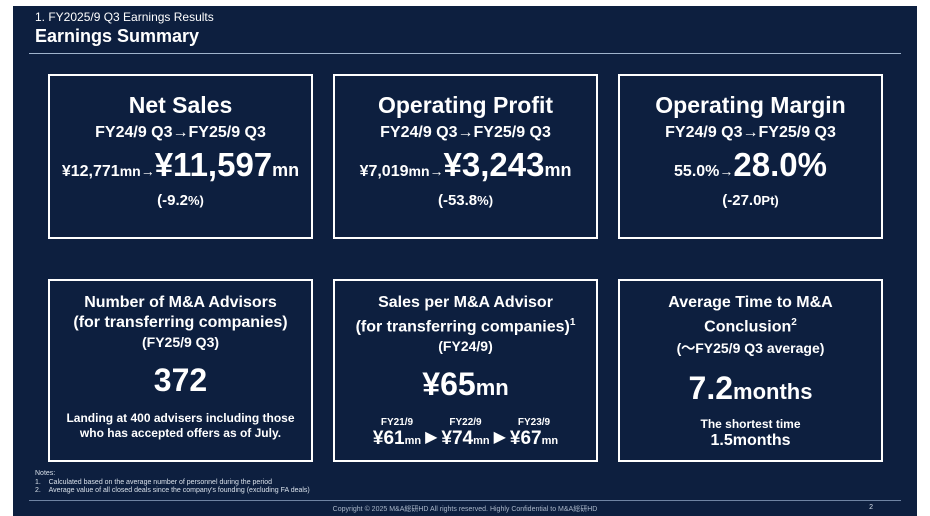 The width and height of the screenshot is (930, 516). I want to click on shortest-time-label: The shortest time, so click(750, 424).